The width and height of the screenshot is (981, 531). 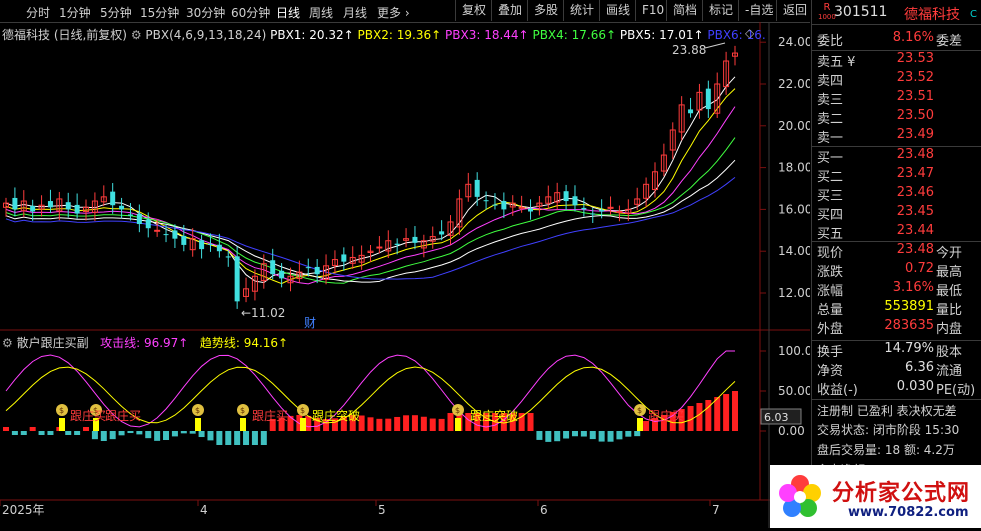 I want to click on bid-row-3: 买三 23.46, so click(x=896, y=195).